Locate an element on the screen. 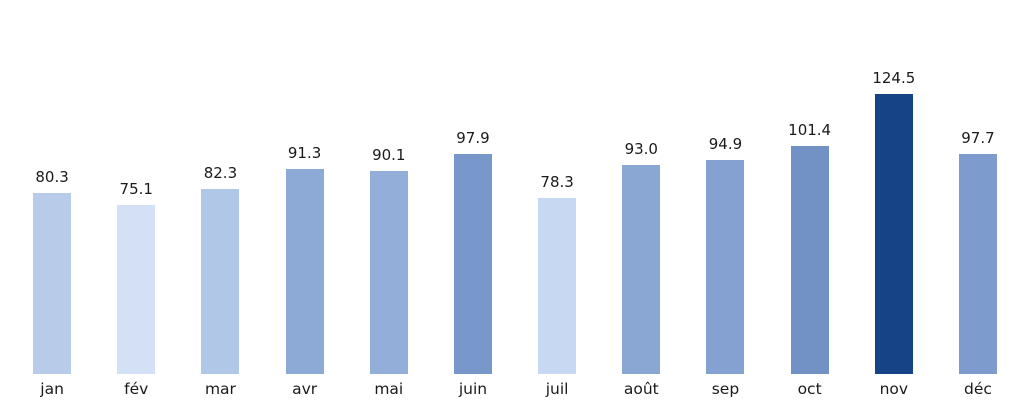 Image resolution: width=1024 pixels, height=404 pixels. bar-value-label: 94.9 is located at coordinates (725, 144).